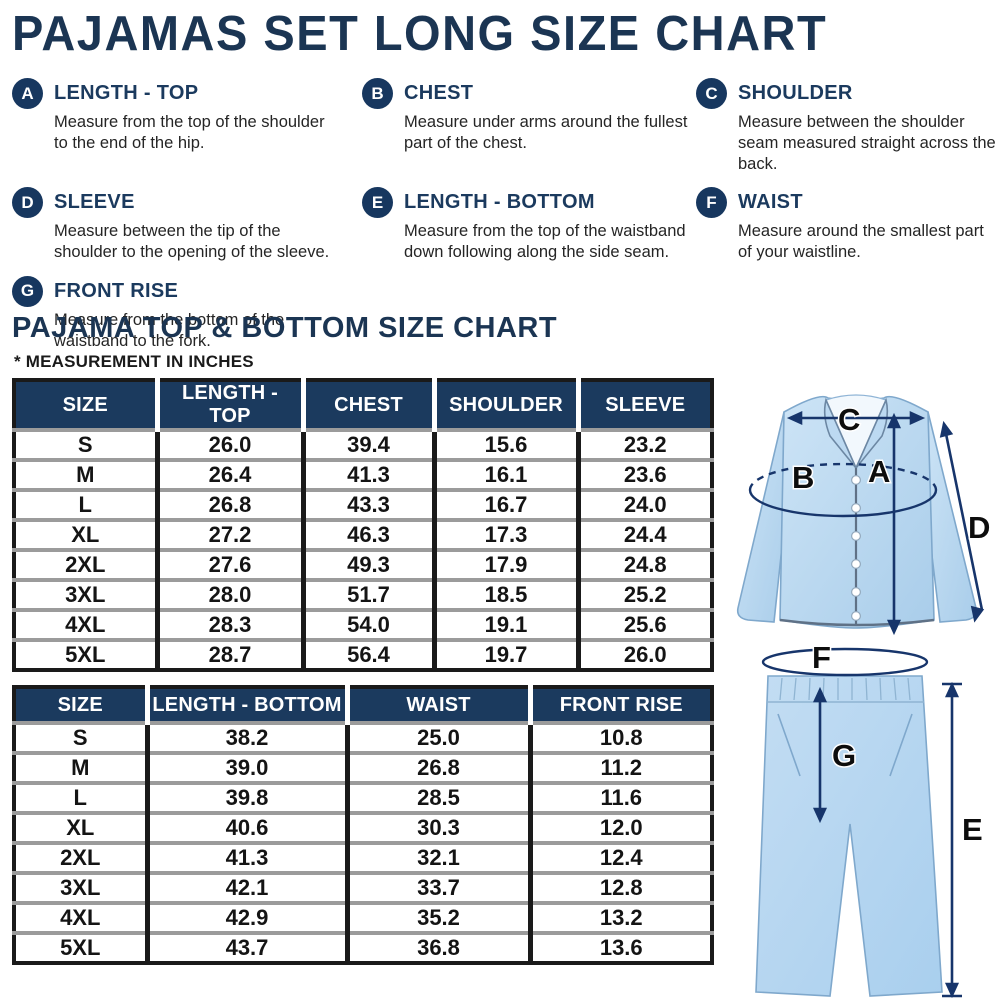 This screenshot has width=1000, height=1000. Describe the element at coordinates (849, 419) in the screenshot. I see `shoulder-letter-label: C` at that location.